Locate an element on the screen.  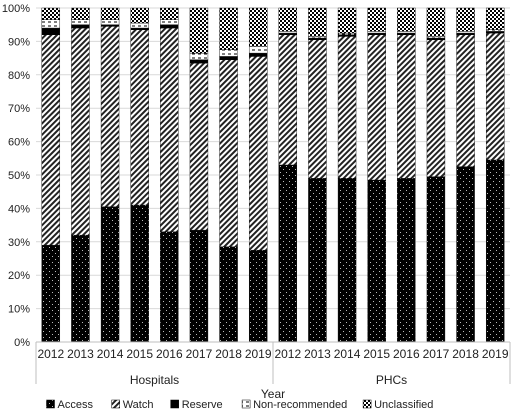
group-label: Hospitals is located at coordinates (154, 380).